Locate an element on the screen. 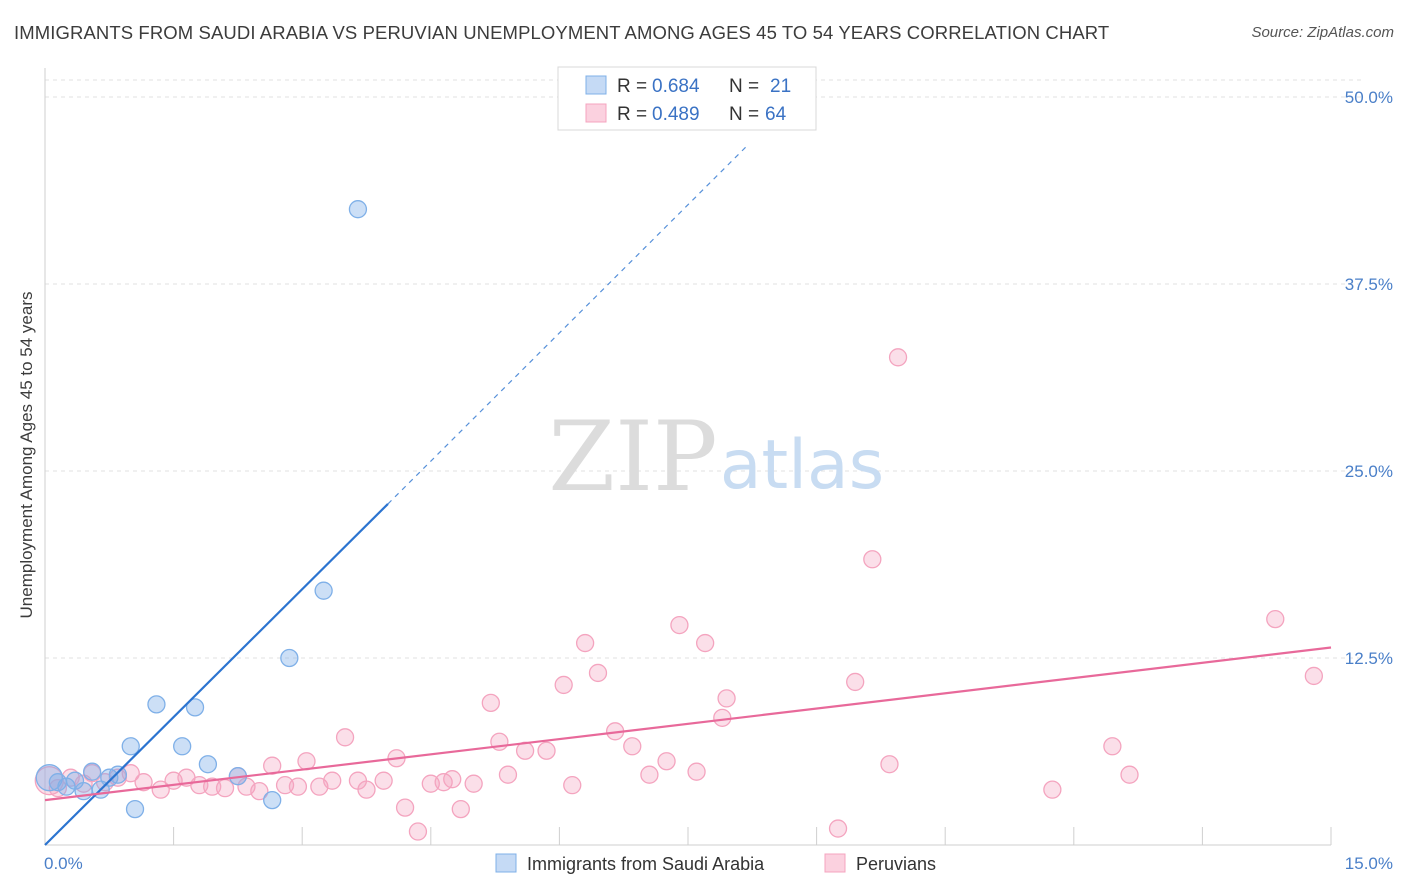  legend-n-label-peruvians: N = is located at coordinates (744, 114).